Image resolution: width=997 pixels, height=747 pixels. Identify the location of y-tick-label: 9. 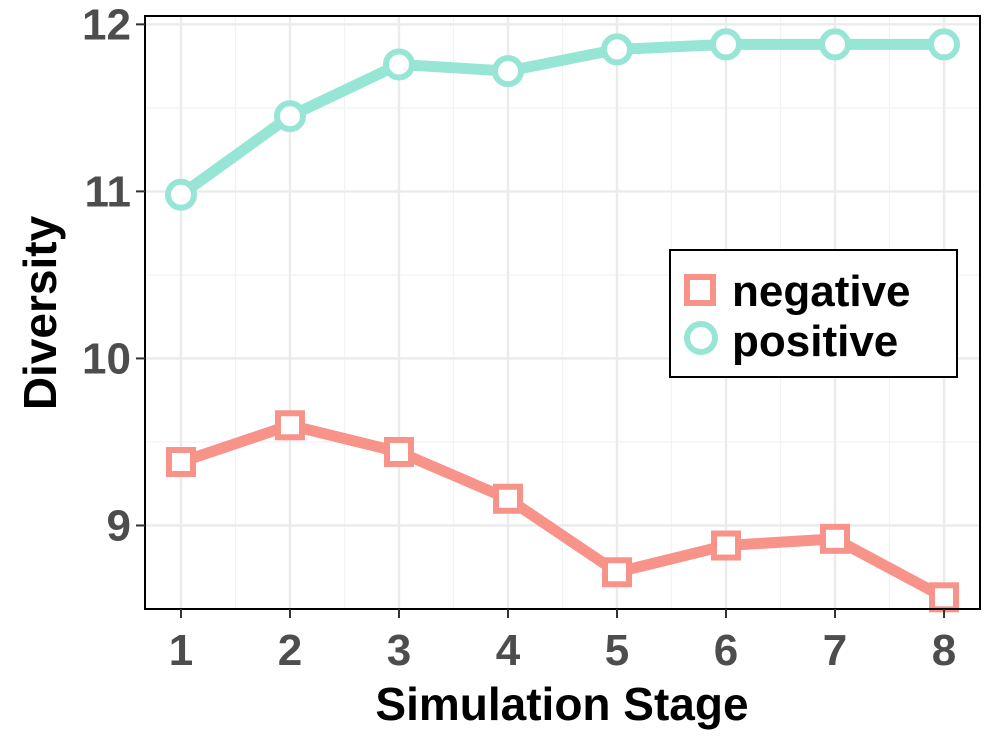
(119, 525).